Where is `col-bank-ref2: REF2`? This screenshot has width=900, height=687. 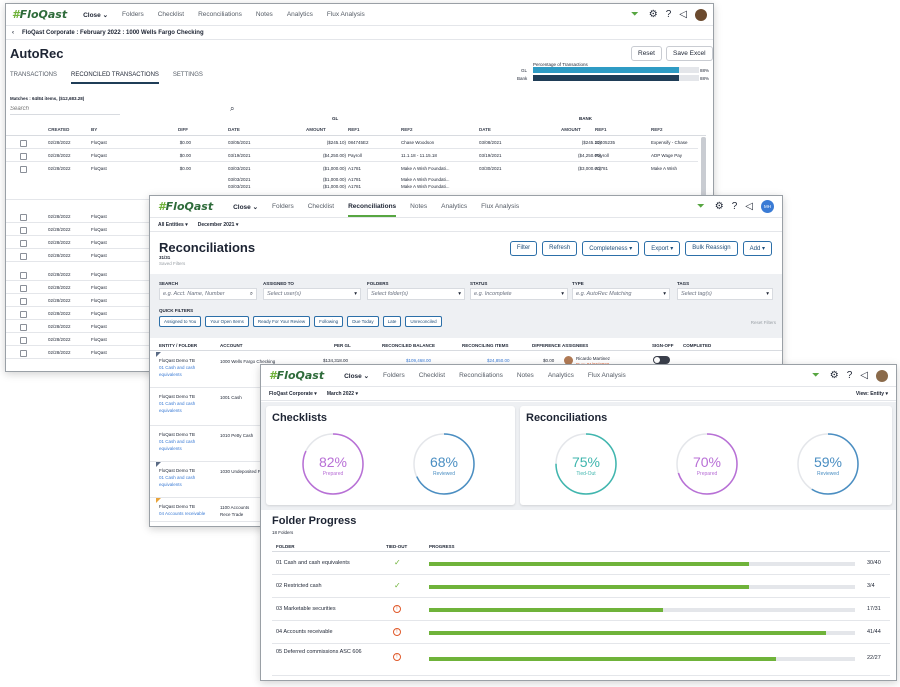 col-bank-ref2: REF2 is located at coordinates (657, 129).